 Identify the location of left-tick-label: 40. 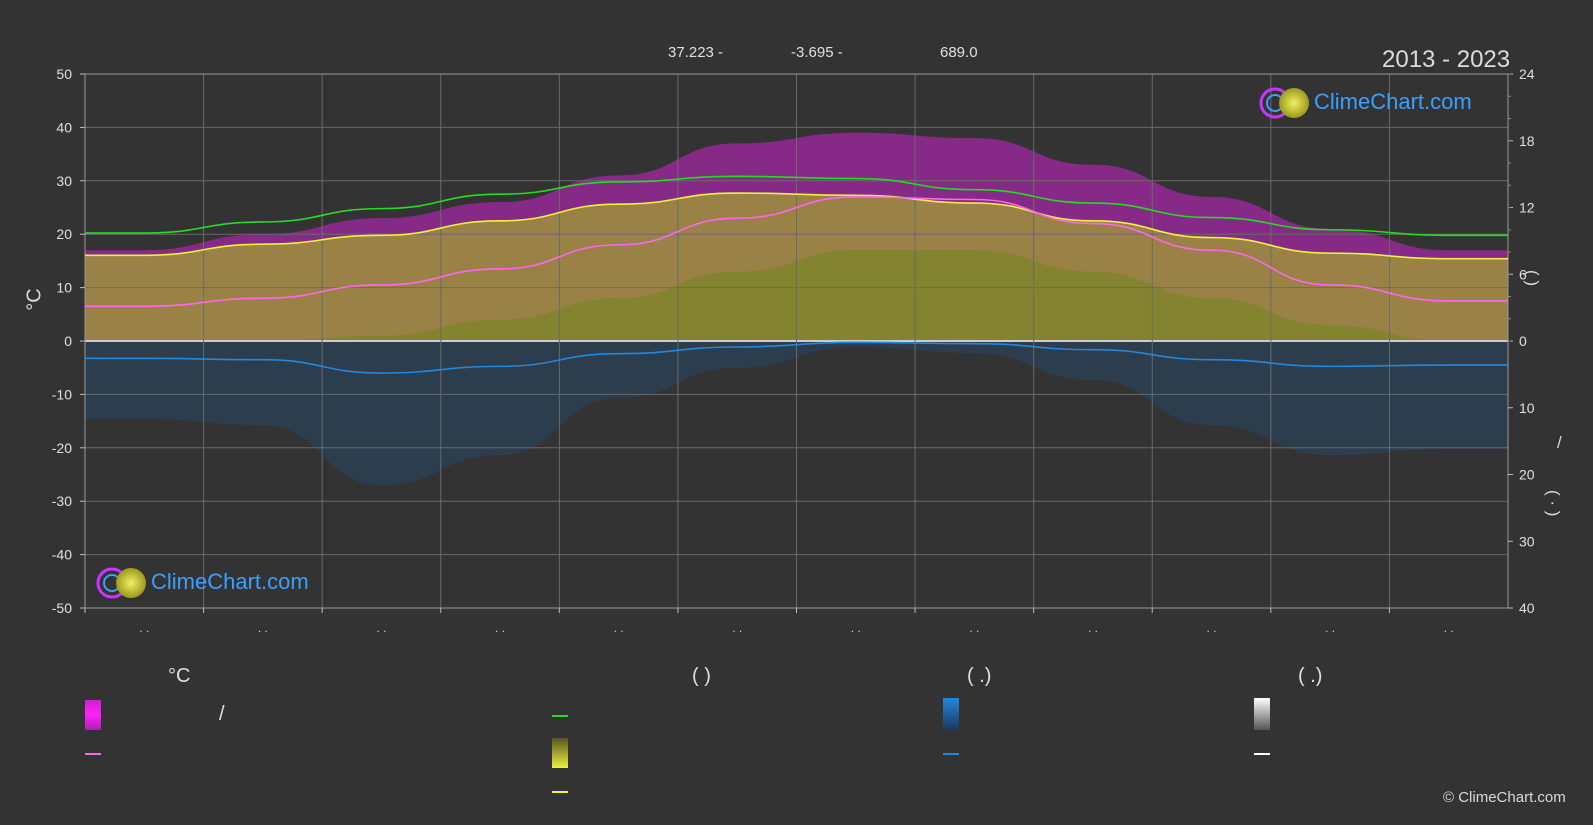
(64, 127).